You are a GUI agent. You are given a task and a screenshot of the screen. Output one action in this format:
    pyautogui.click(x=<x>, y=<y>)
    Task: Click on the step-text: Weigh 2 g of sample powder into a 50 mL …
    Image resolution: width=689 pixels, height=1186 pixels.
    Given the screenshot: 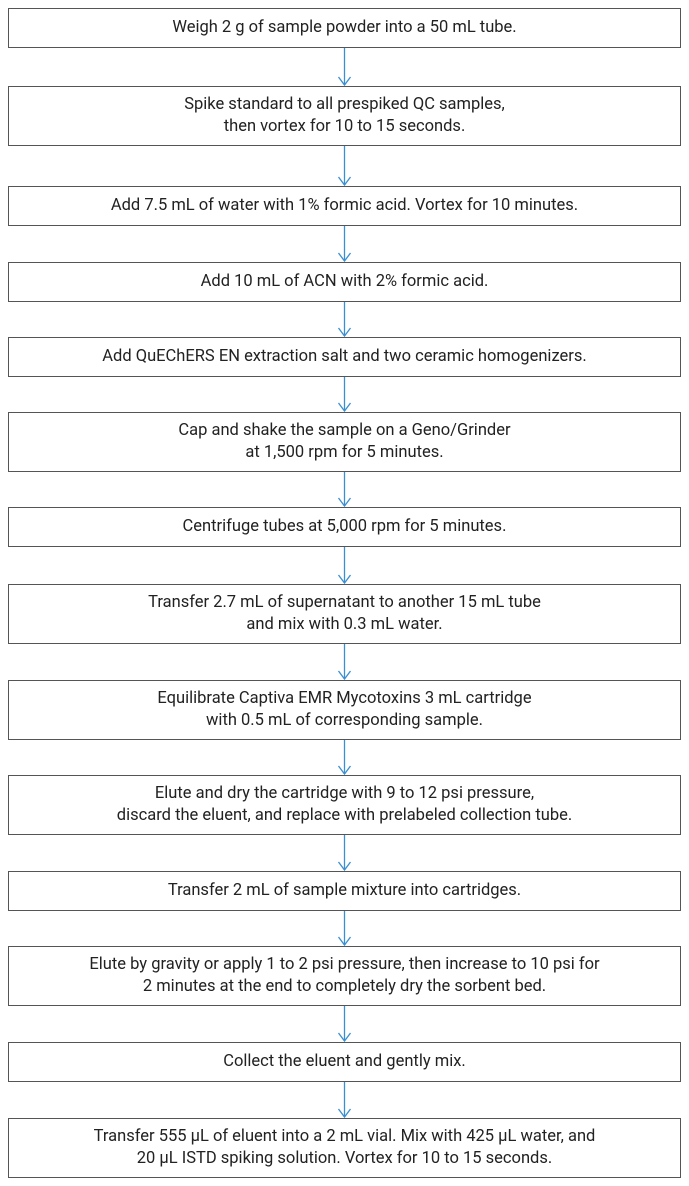 What is the action you would take?
    pyautogui.click(x=344, y=27)
    